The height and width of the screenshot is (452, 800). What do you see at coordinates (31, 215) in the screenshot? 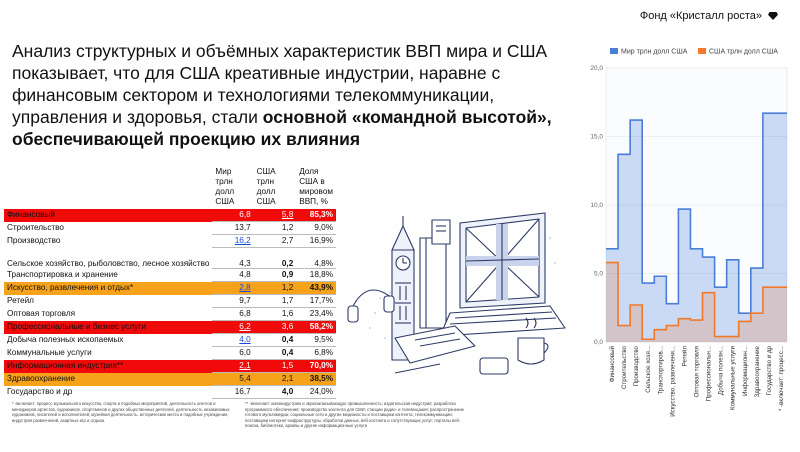
I see `row-sector-name: Финансовый` at bounding box center [31, 215].